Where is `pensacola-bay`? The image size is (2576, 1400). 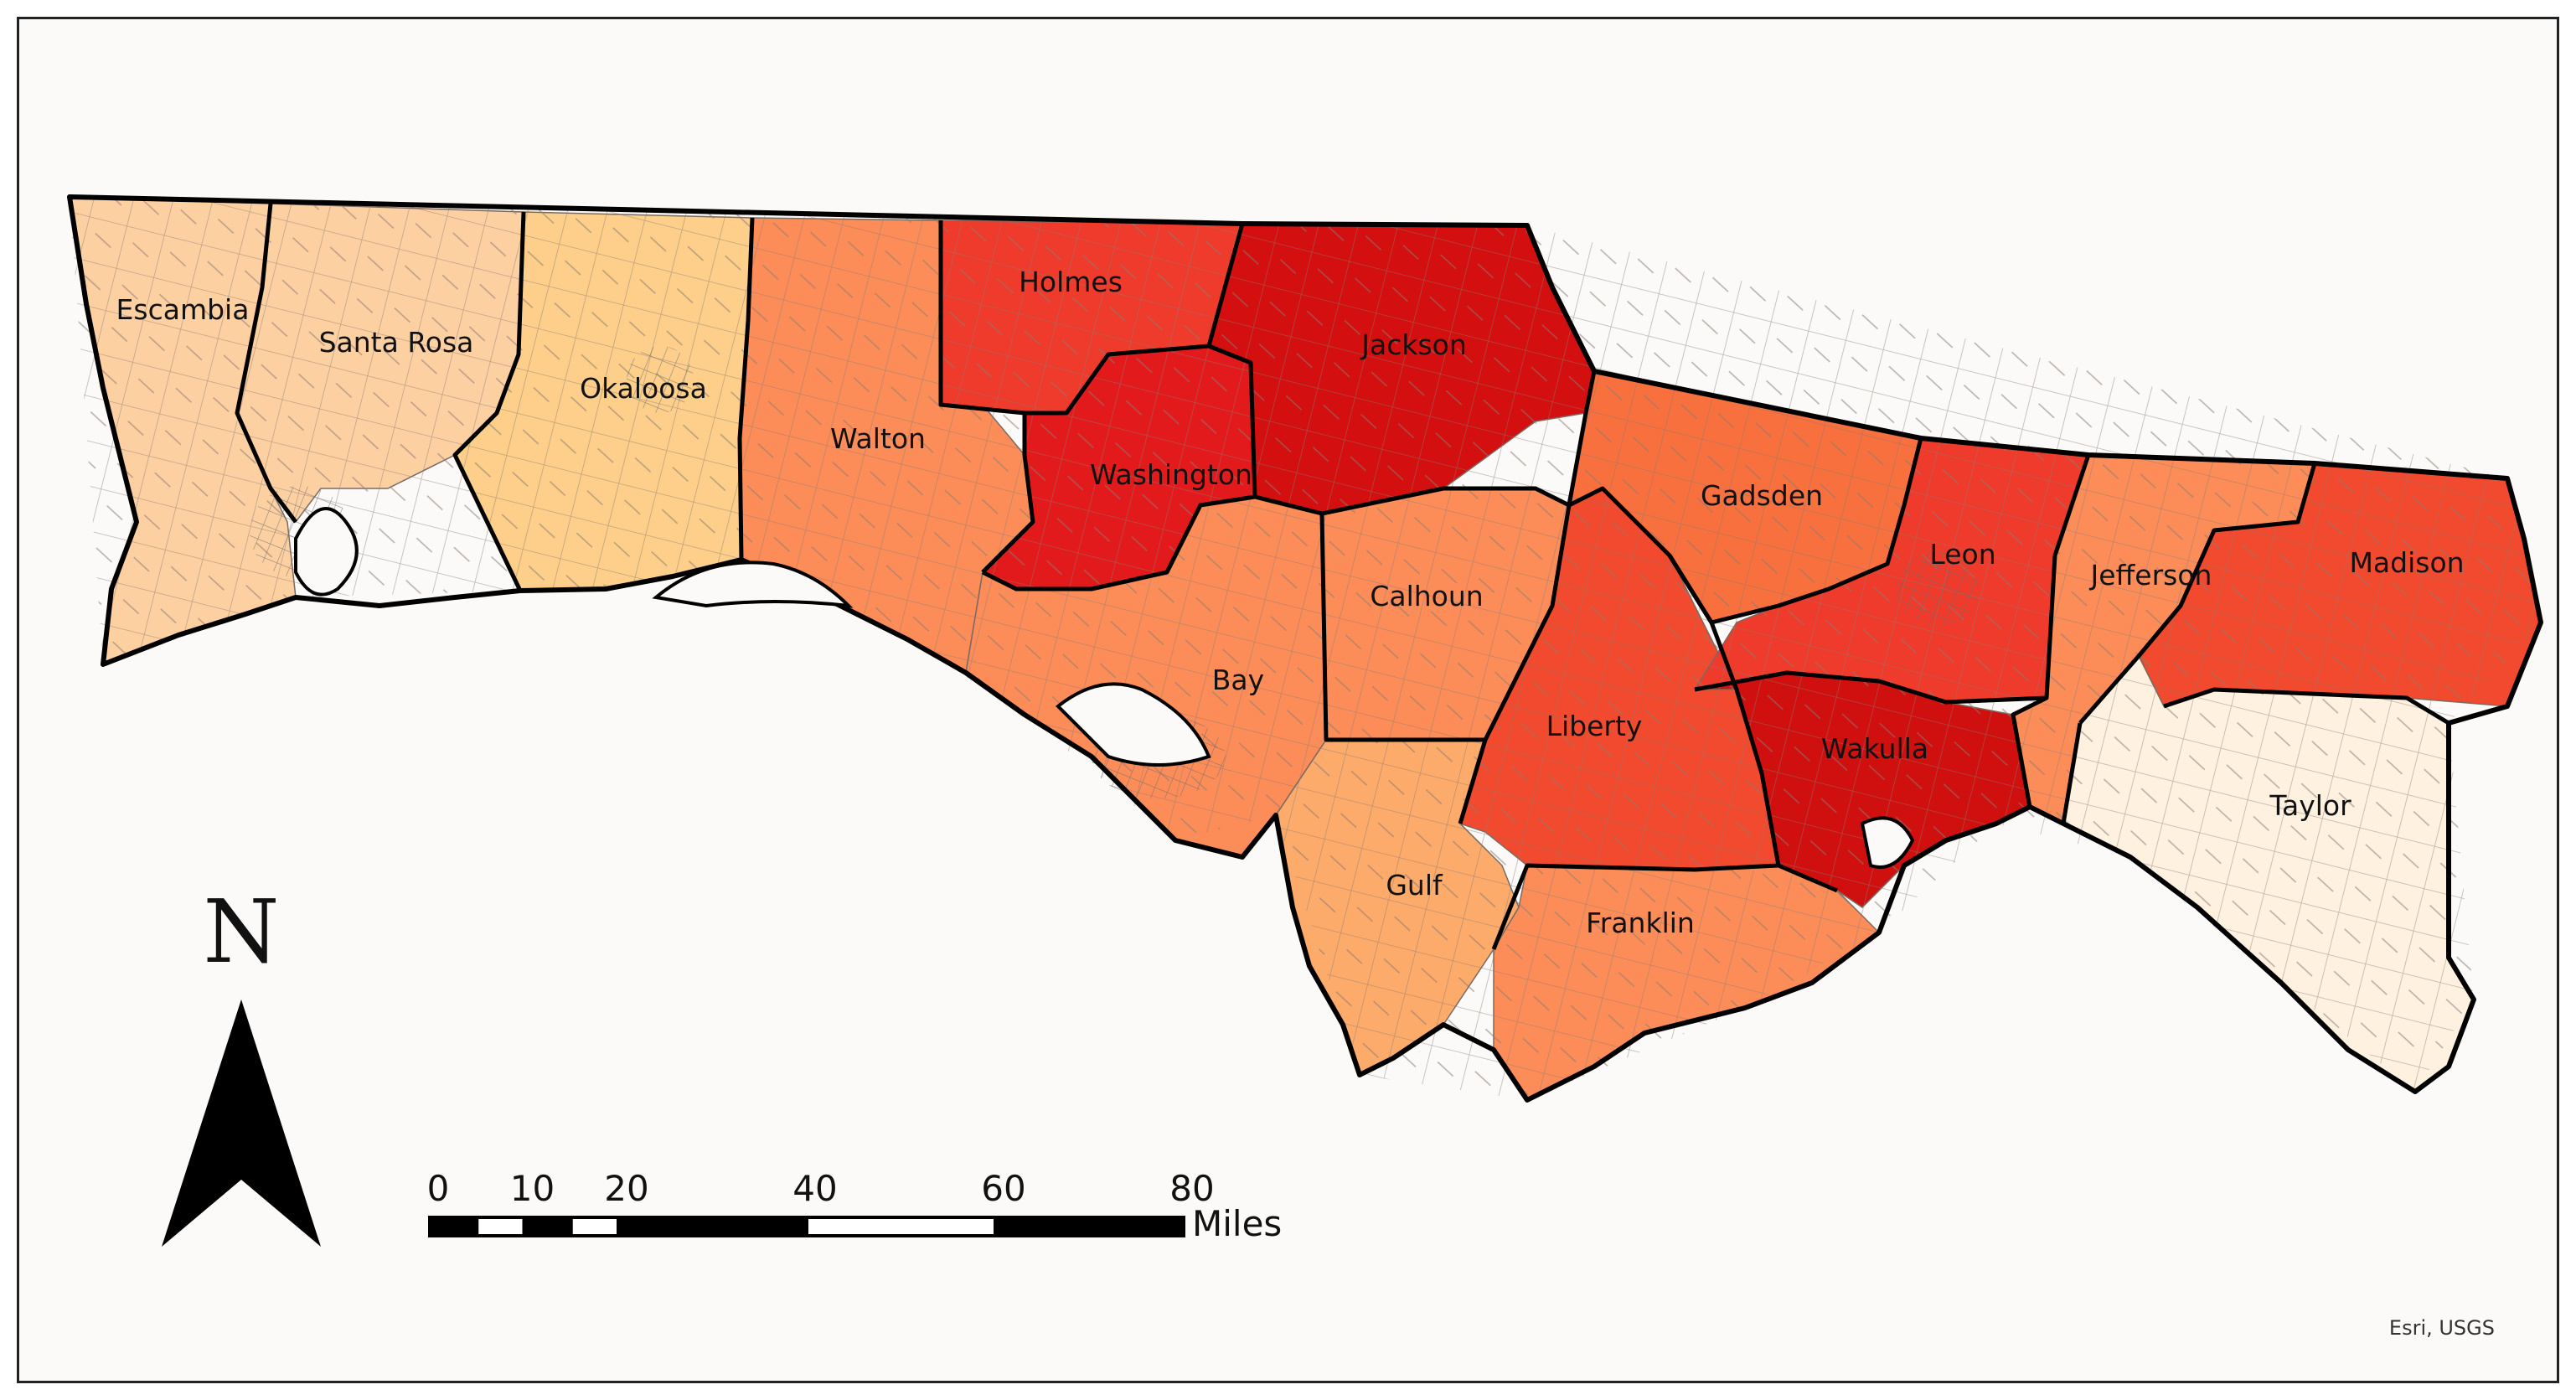 pensacola-bay is located at coordinates (326, 552).